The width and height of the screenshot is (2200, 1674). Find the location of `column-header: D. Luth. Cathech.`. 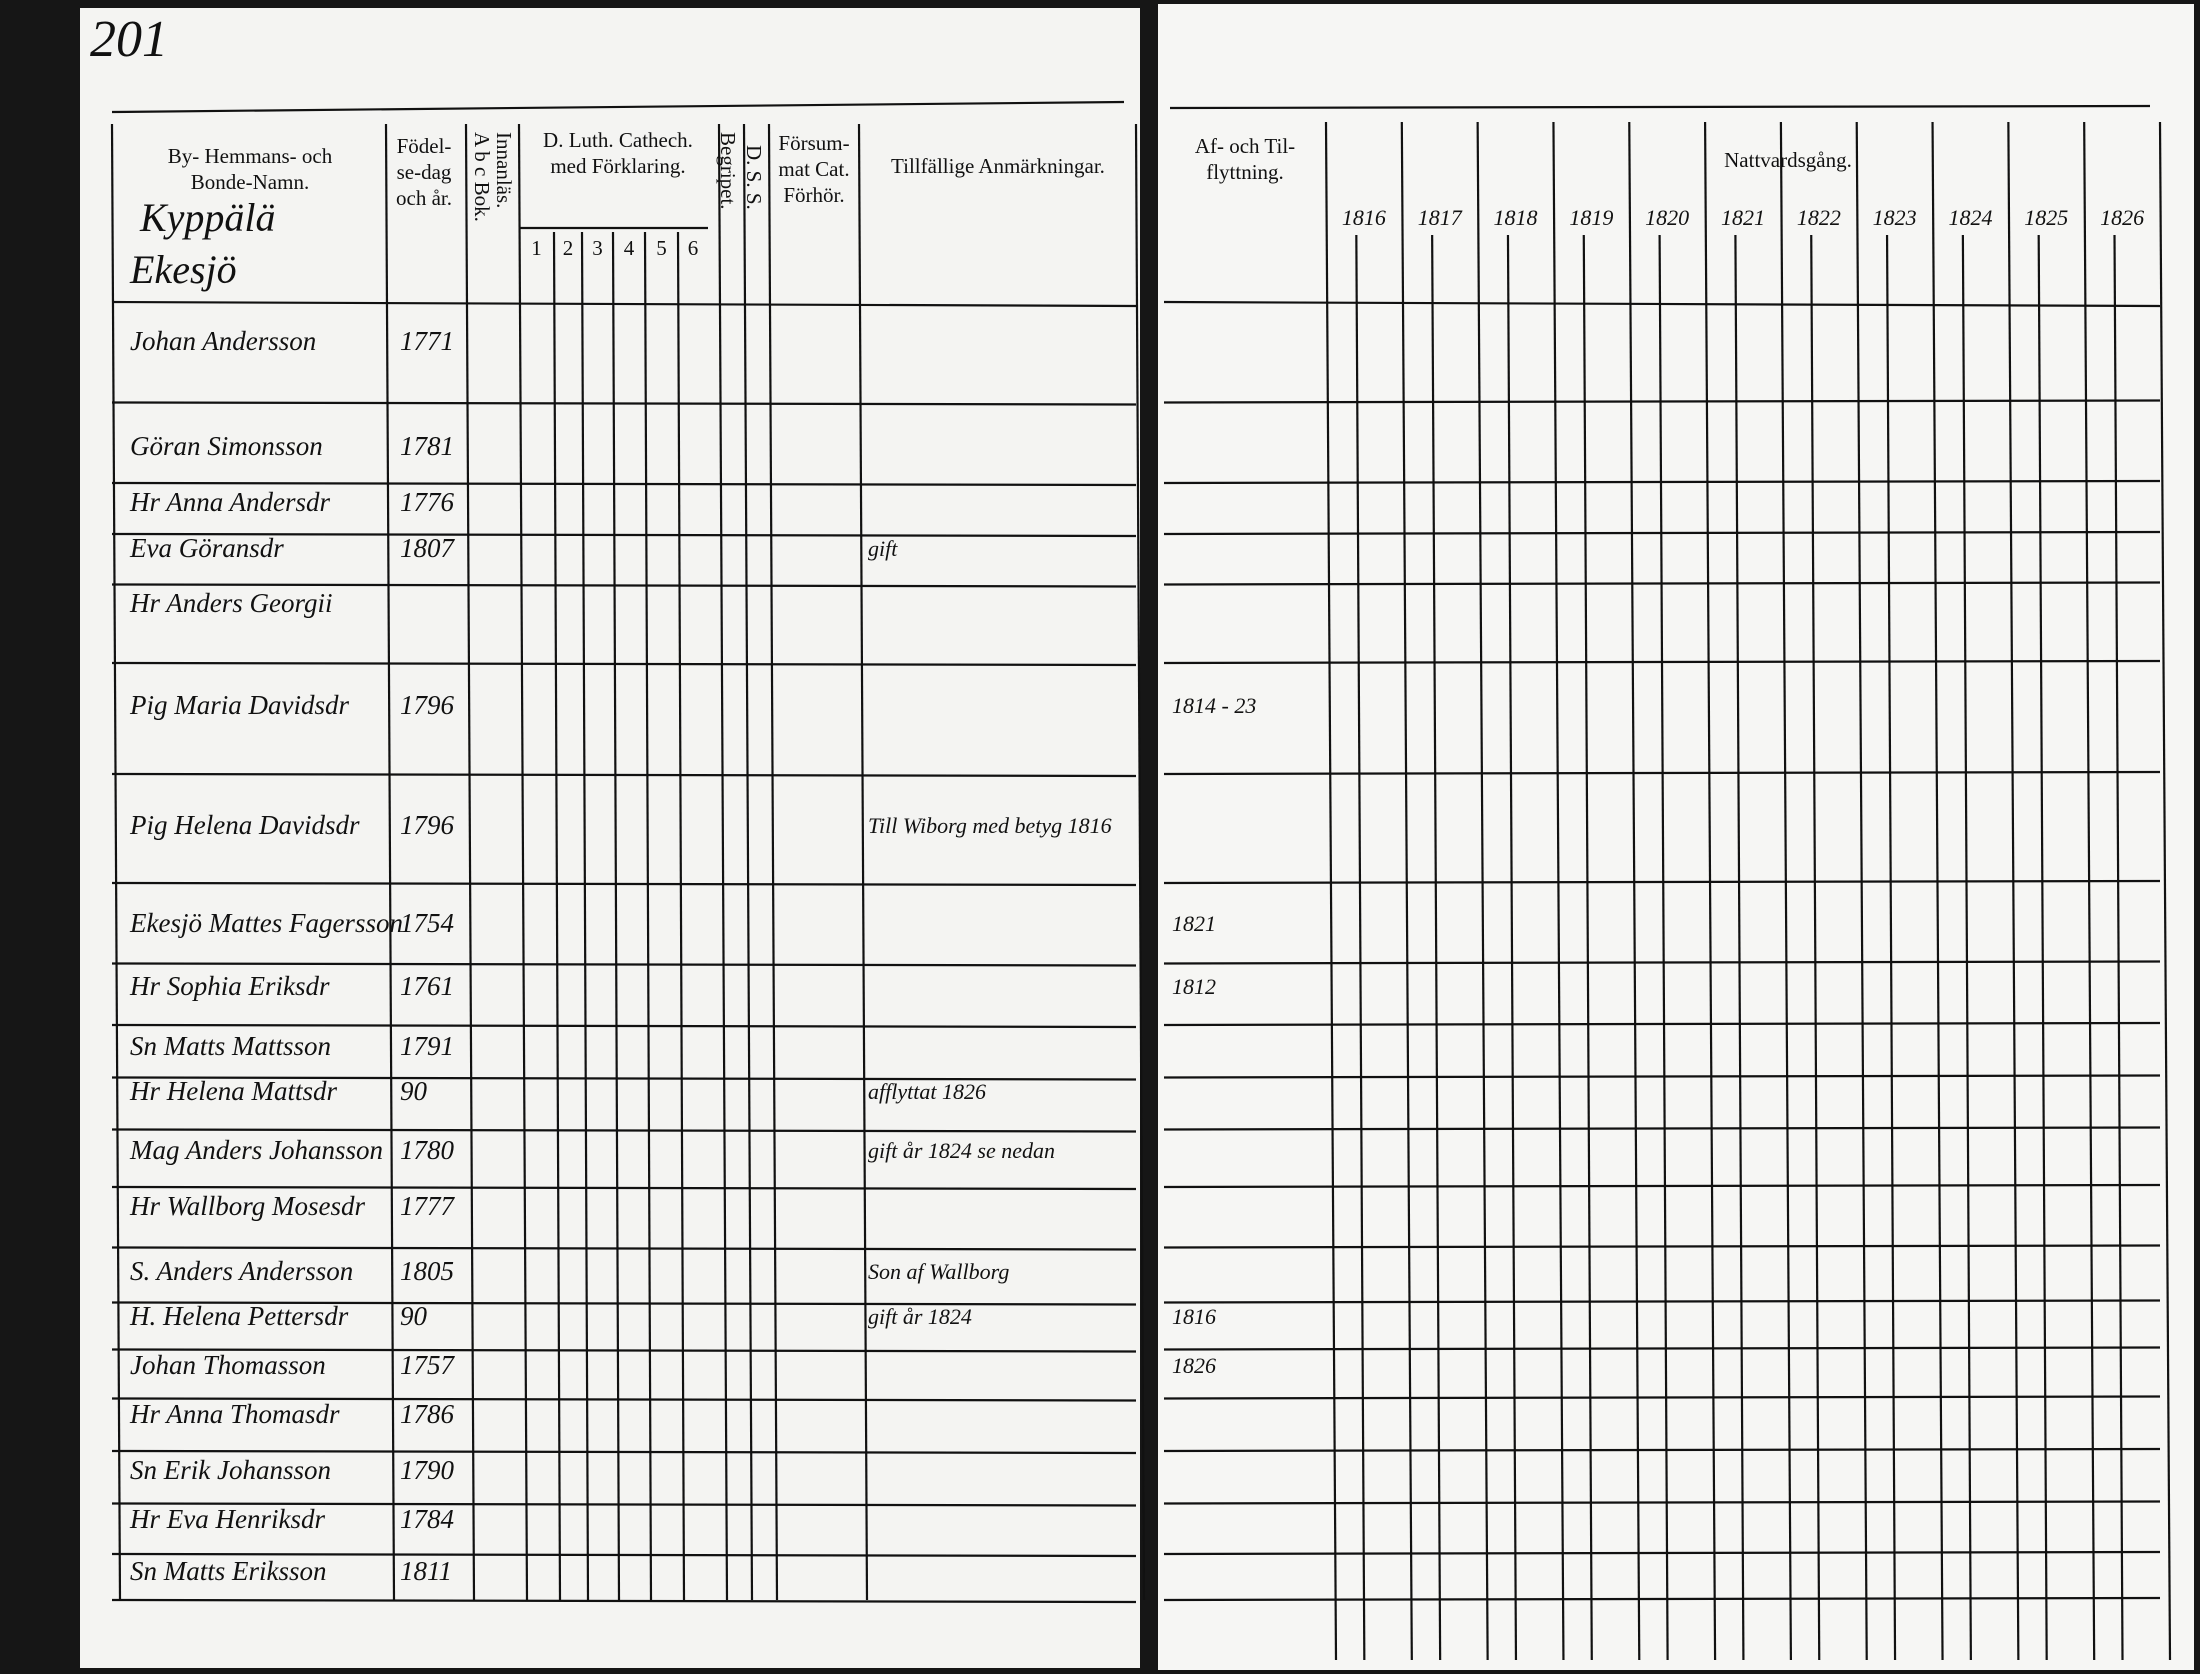

column-header: D. Luth. Cathech. is located at coordinates (618, 140).